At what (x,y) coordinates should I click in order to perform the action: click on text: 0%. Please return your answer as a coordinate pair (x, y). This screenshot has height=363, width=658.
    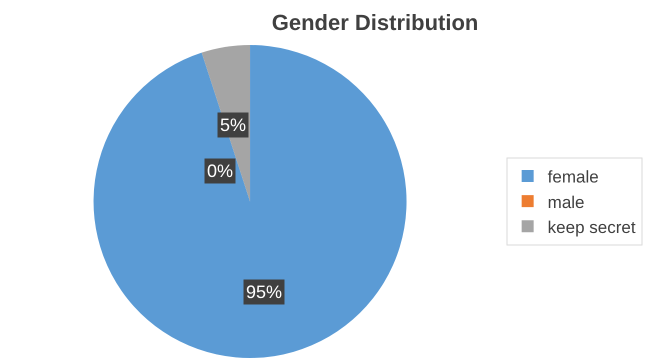
    Looking at the image, I should click on (220, 171).